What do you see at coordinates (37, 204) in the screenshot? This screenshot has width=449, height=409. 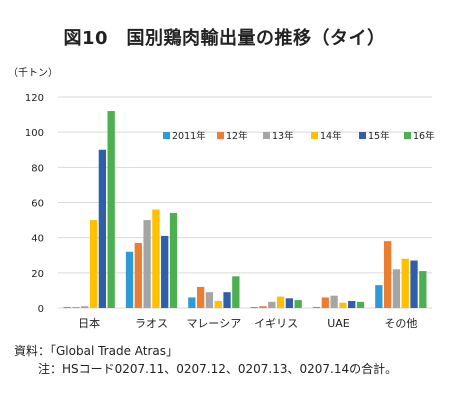 I see `y-tick-label: 60` at bounding box center [37, 204].